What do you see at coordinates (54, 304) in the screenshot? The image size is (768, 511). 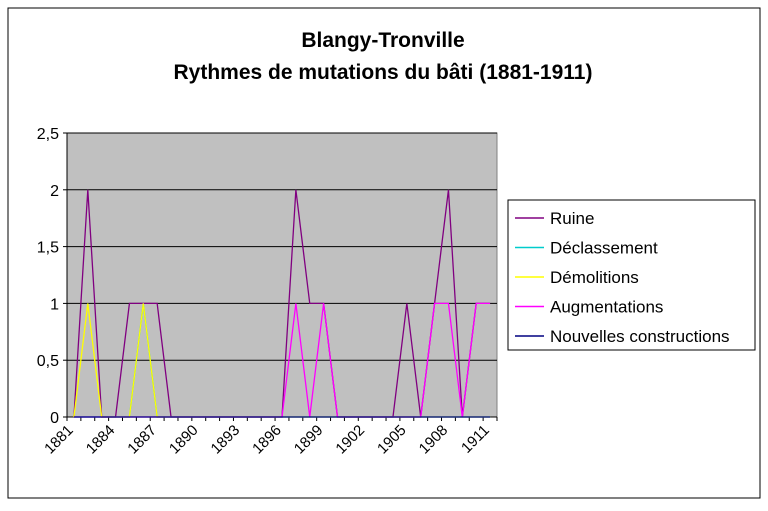 I see `y-tick-label: 1` at bounding box center [54, 304].